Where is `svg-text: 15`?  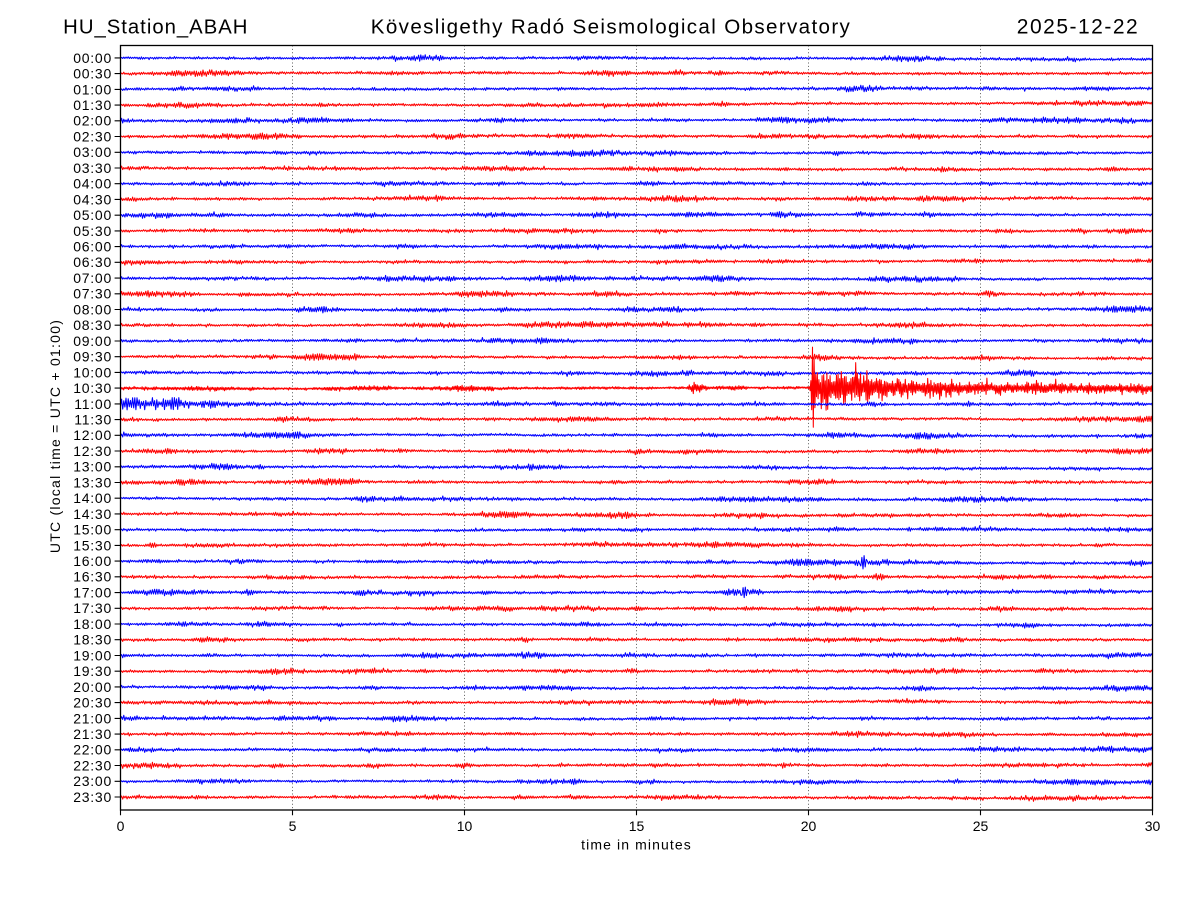 svg-text: 15 is located at coordinates (637, 826).